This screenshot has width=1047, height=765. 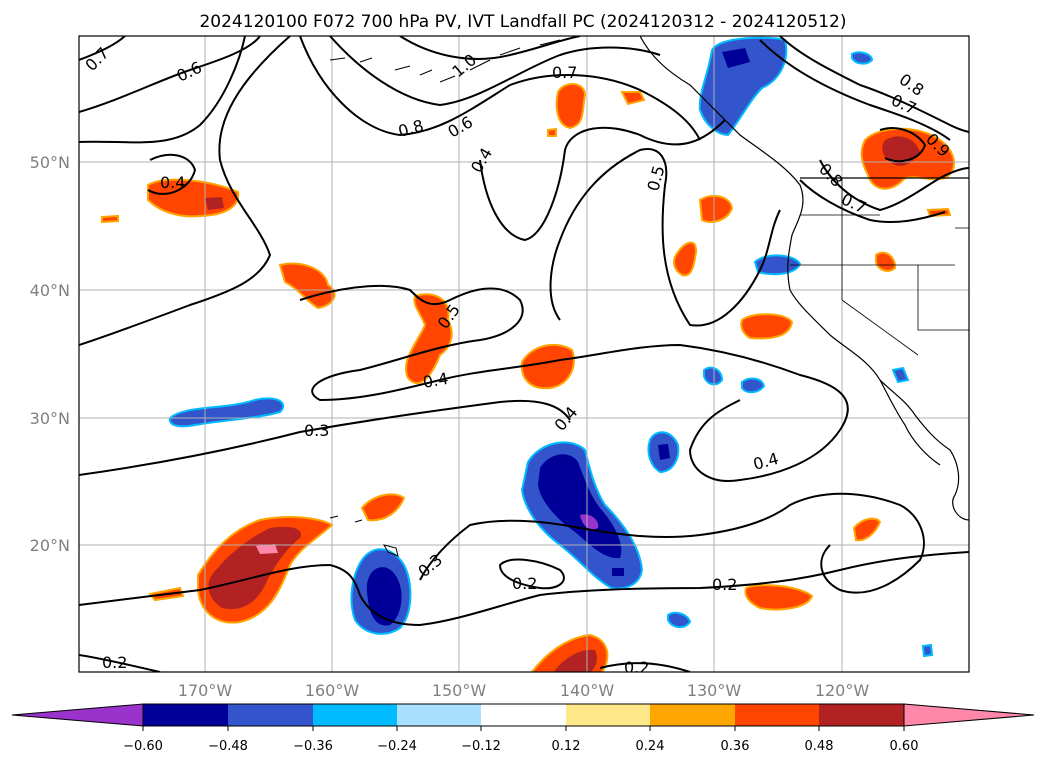 I want to click on colorbar-label: 0.36, so click(x=735, y=746).